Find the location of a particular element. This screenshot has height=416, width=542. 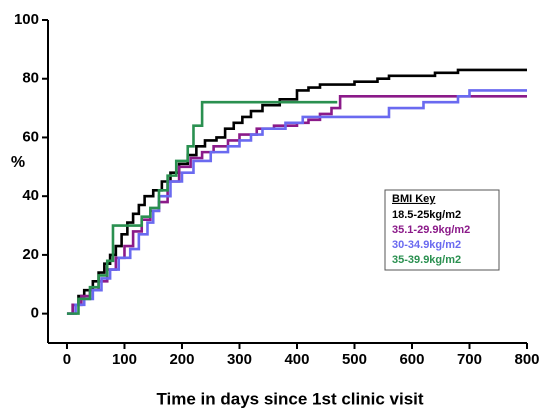

legend-entry: 18.5-25kg/m2 is located at coordinates (426, 215).